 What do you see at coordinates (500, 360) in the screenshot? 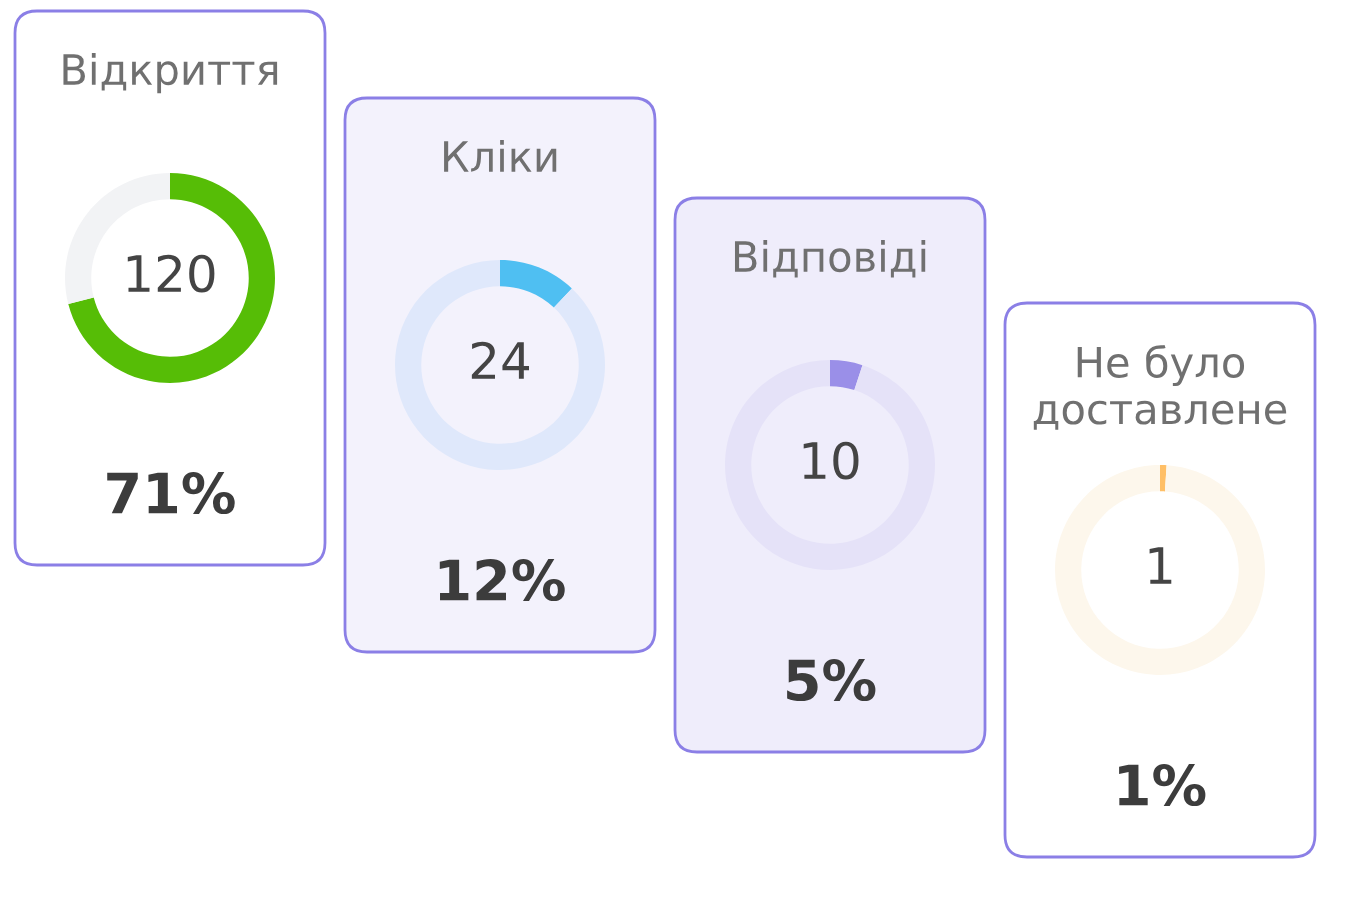
I see `text: 24` at bounding box center [500, 360].